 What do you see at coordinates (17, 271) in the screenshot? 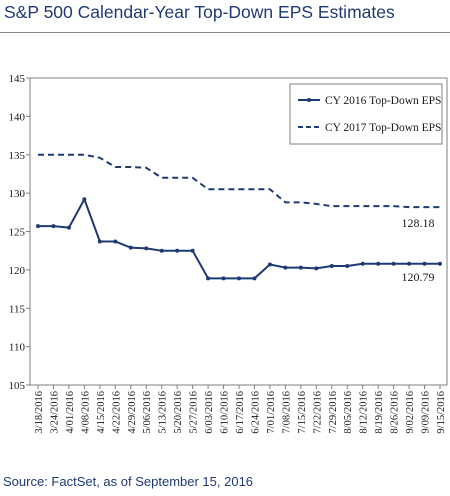
I see `y-tick-label: 120` at bounding box center [17, 271].